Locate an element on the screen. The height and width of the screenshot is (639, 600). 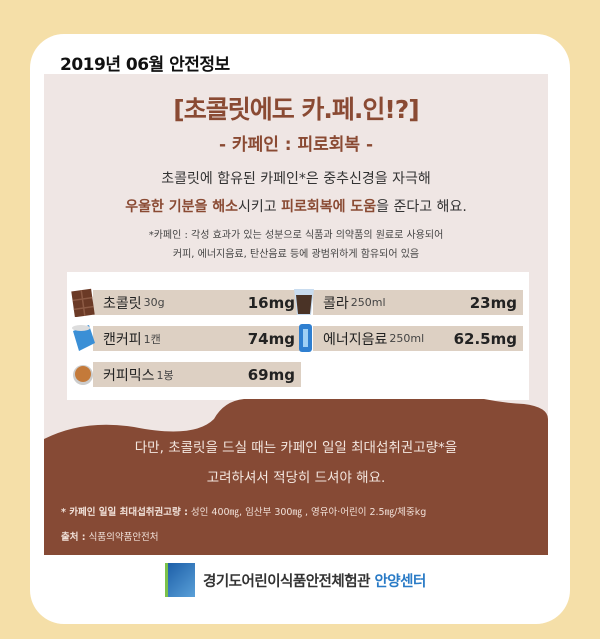
note-line-2: 커피, 에너지음료, 탄산음료 등에 광범위하게 함유되어 있음 is located at coordinates (296, 254).